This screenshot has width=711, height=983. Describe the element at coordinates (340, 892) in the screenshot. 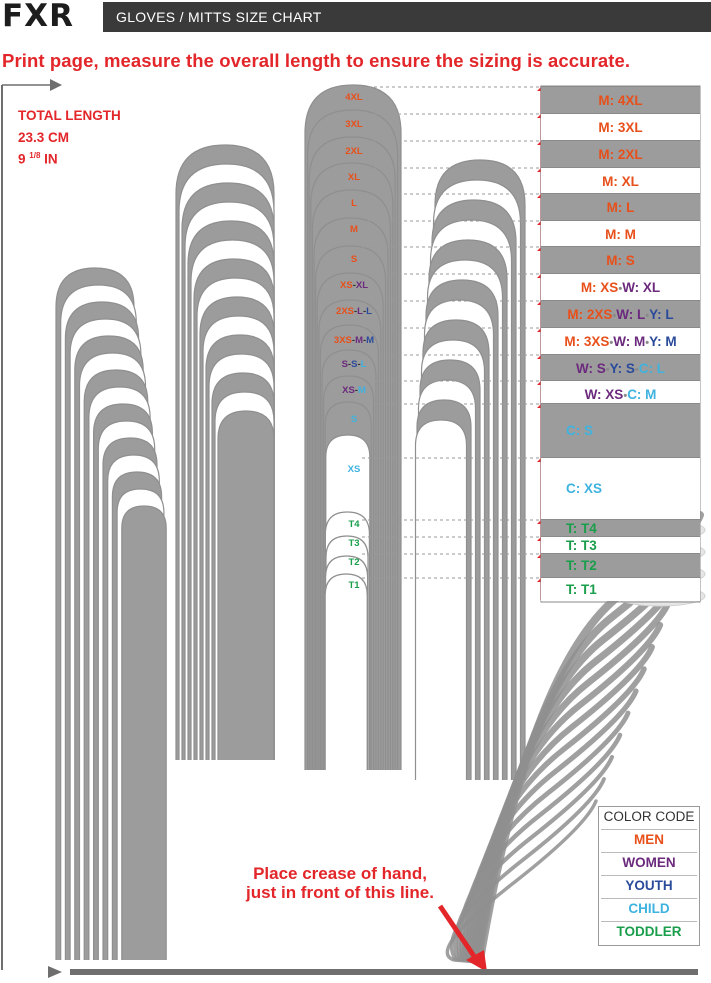

I see `crease-note-line2: just in front of this line.` at that location.